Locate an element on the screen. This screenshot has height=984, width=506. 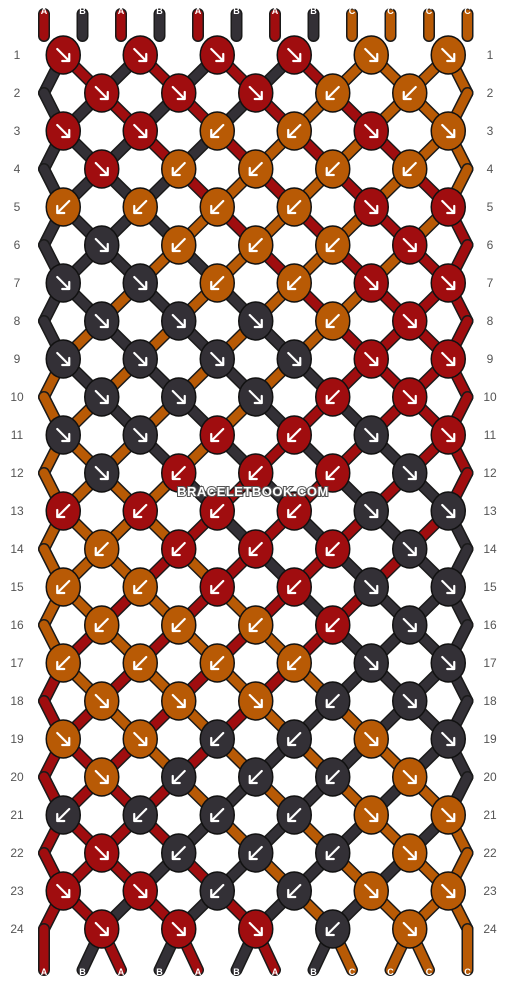
row-label-right: 21 is located at coordinates (490, 815).